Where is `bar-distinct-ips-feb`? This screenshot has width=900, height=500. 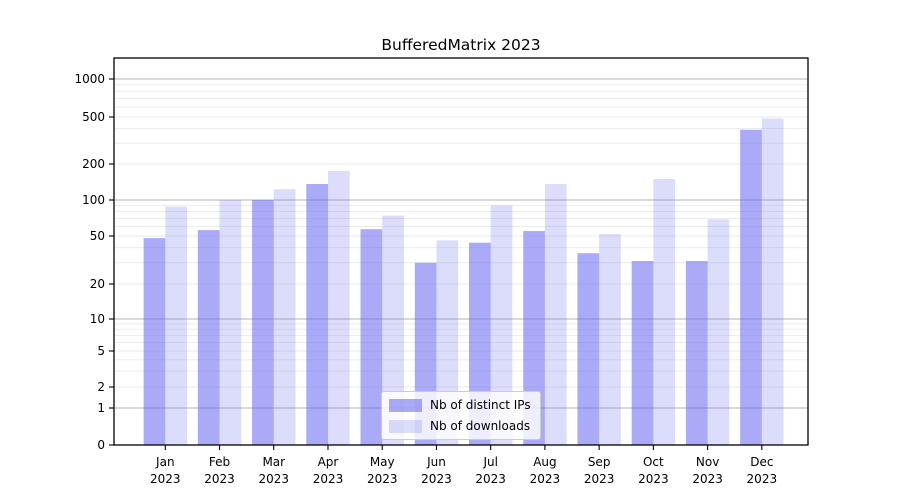 bar-distinct-ips-feb is located at coordinates (208, 337).